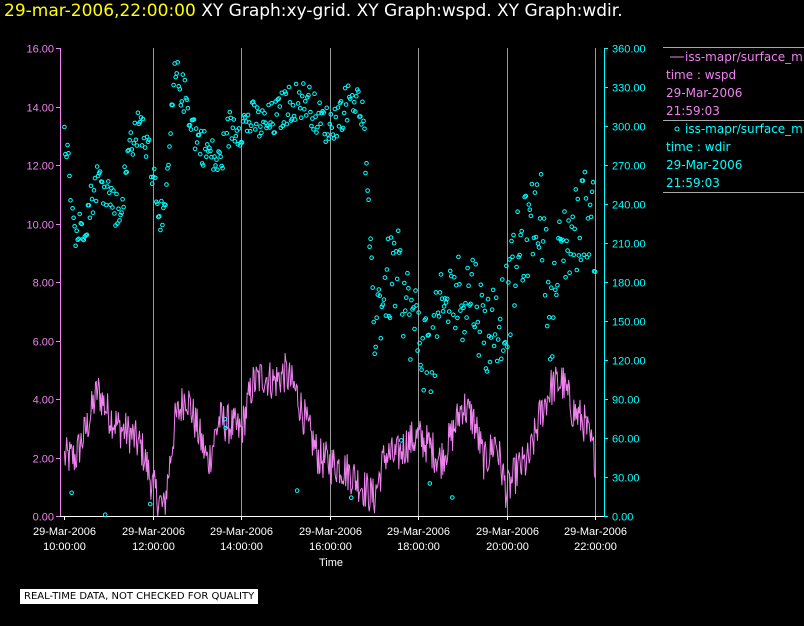 The height and width of the screenshot is (626, 804). I want to click on y-right-tick-label: 330.00, so click(629, 89).